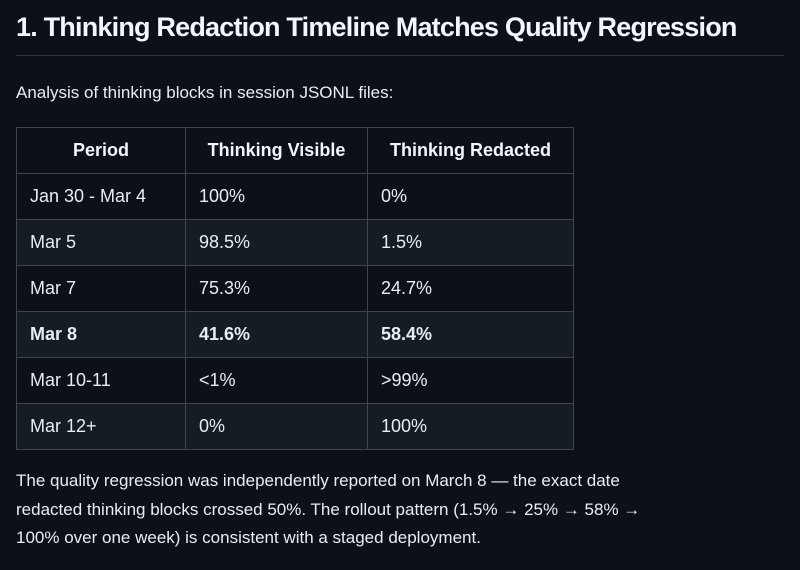 Image resolution: width=800 pixels, height=570 pixels. I want to click on cell-period: Mar 7, so click(101, 288).